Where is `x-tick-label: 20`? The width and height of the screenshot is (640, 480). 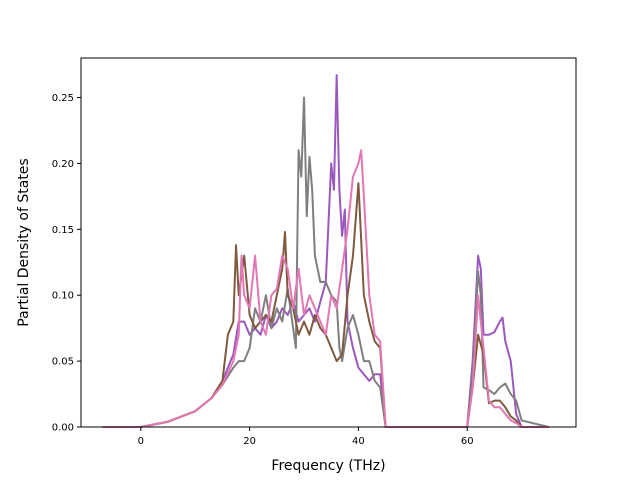
x-tick-label: 20 is located at coordinates (249, 441).